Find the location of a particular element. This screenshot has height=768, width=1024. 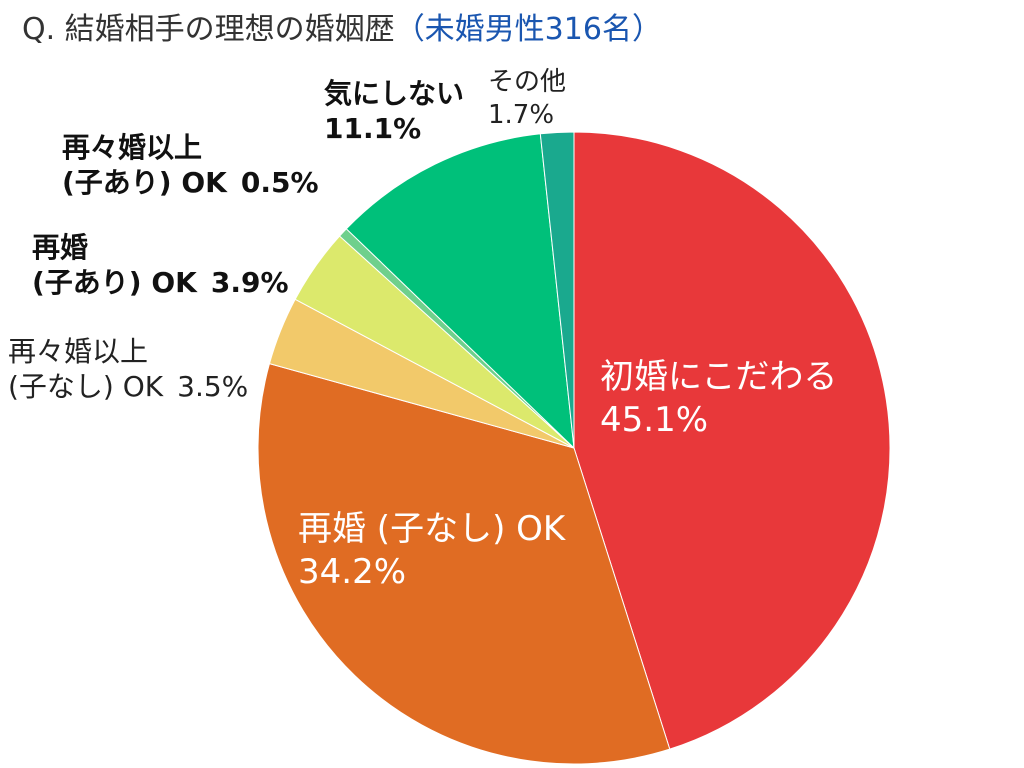

chart-subtitle: （未婚男性316名） is located at coordinates (528, 29).